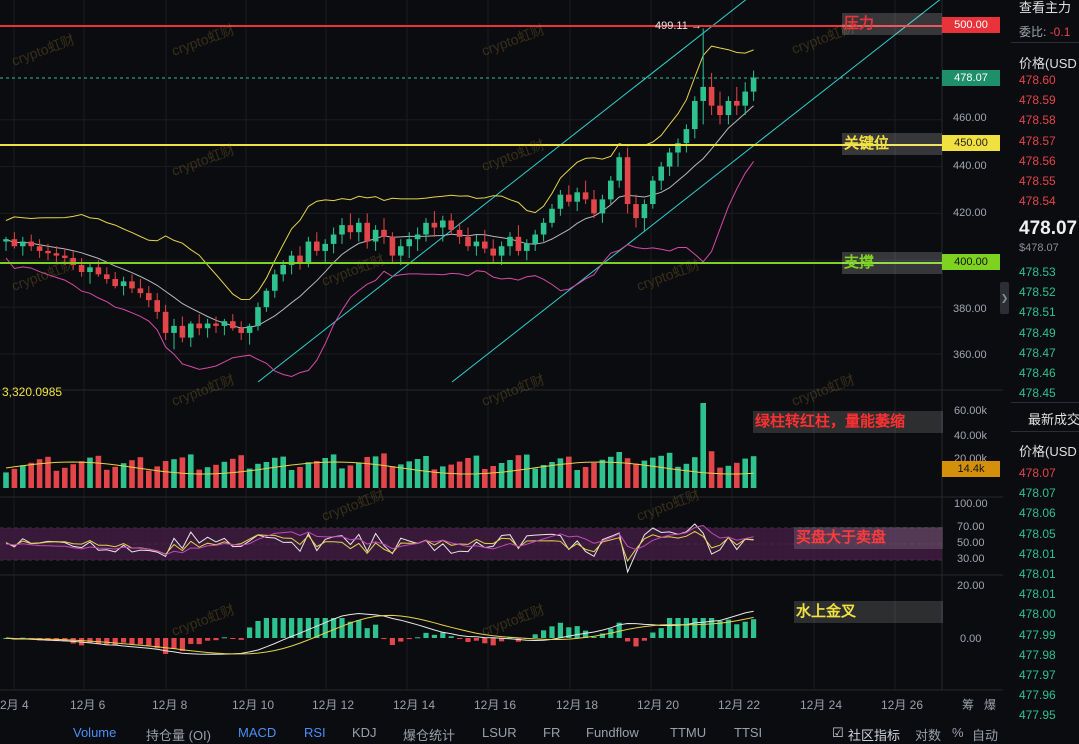  I want to click on tab-ttsi: TTSI, so click(748, 732).